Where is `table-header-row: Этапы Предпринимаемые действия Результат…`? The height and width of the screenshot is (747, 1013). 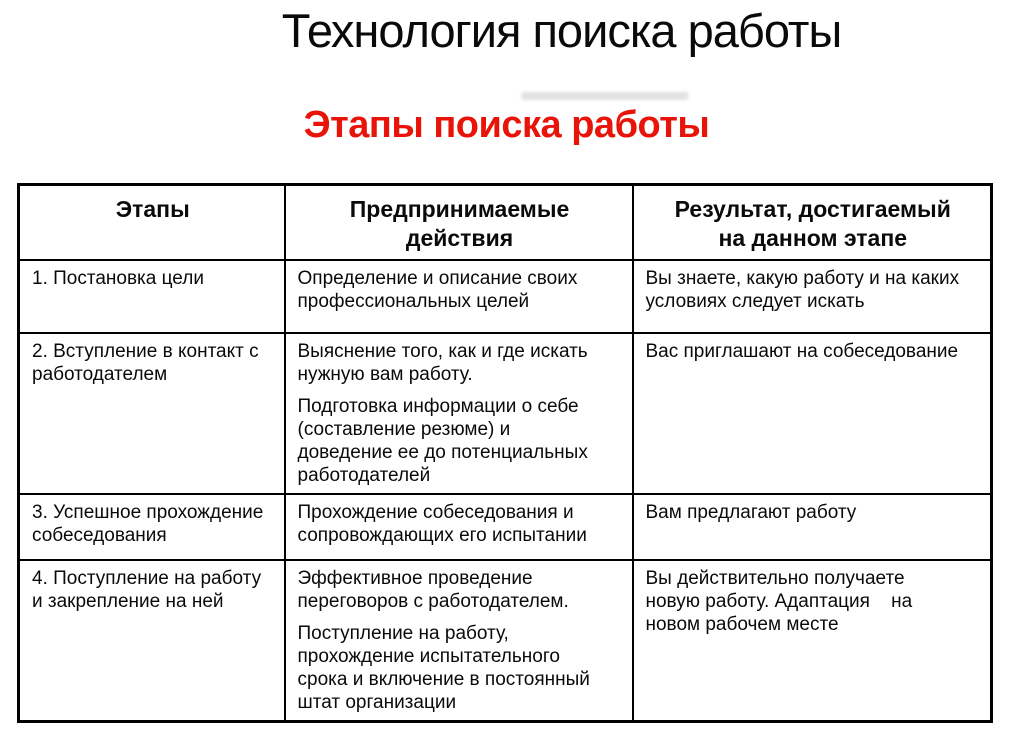 table-header-row: Этапы Предпринимаемые действия Результат… is located at coordinates (505, 222).